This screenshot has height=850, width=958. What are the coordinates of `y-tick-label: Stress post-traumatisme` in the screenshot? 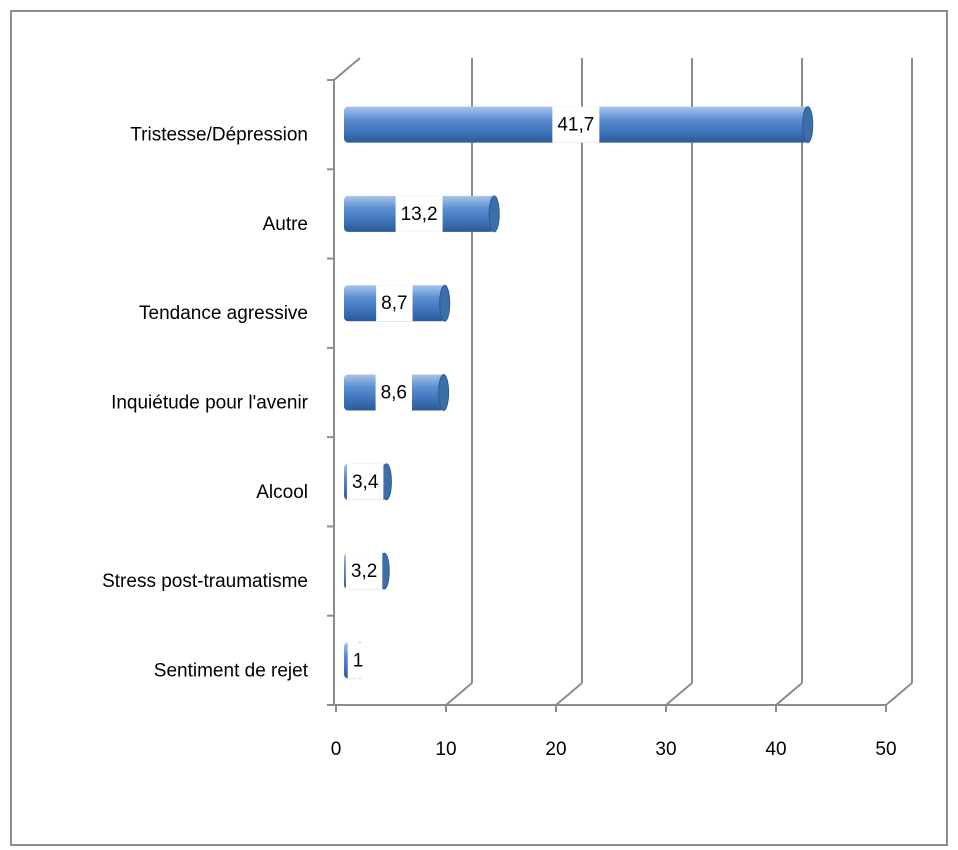 It's located at (205, 581).